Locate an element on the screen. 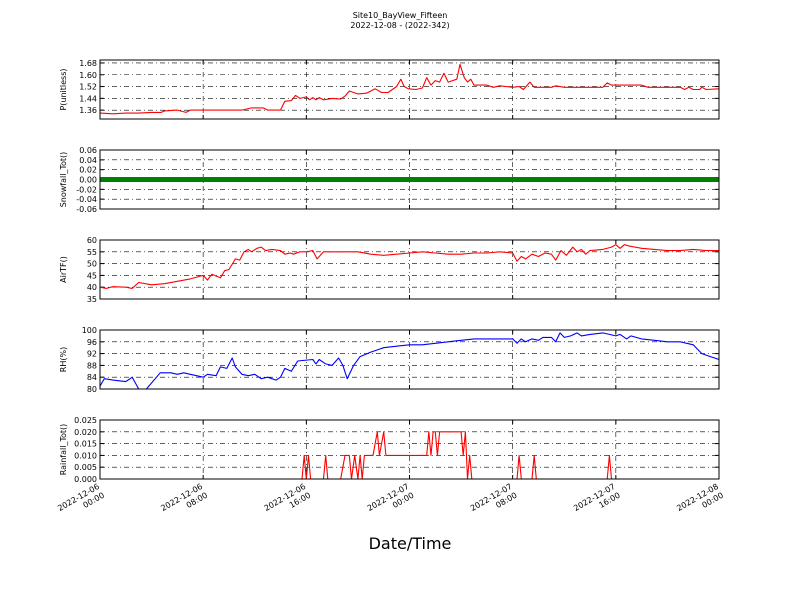 The image size is (800, 600). y-axis-label: P(unitless) is located at coordinates (63, 89).